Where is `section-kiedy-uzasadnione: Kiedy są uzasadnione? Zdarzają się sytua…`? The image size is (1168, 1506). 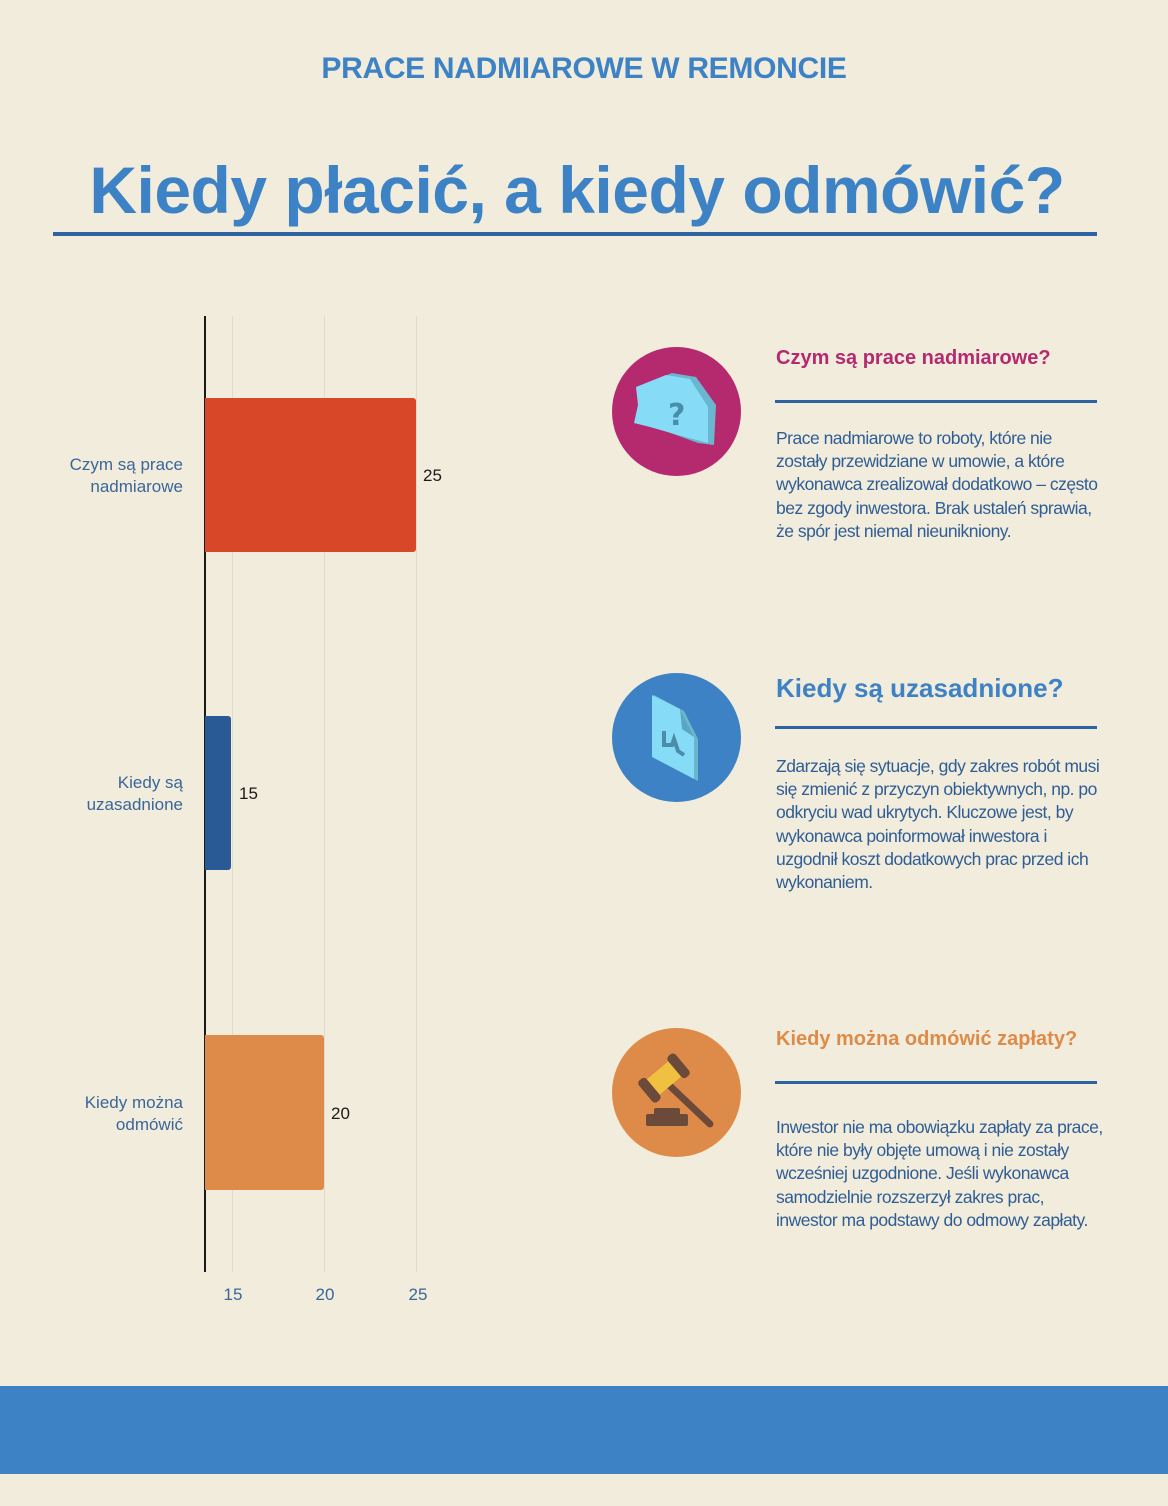 section-kiedy-uzasadnione: Kiedy są uzasadnione? Zdarzają się sytua… is located at coordinates (862, 798).